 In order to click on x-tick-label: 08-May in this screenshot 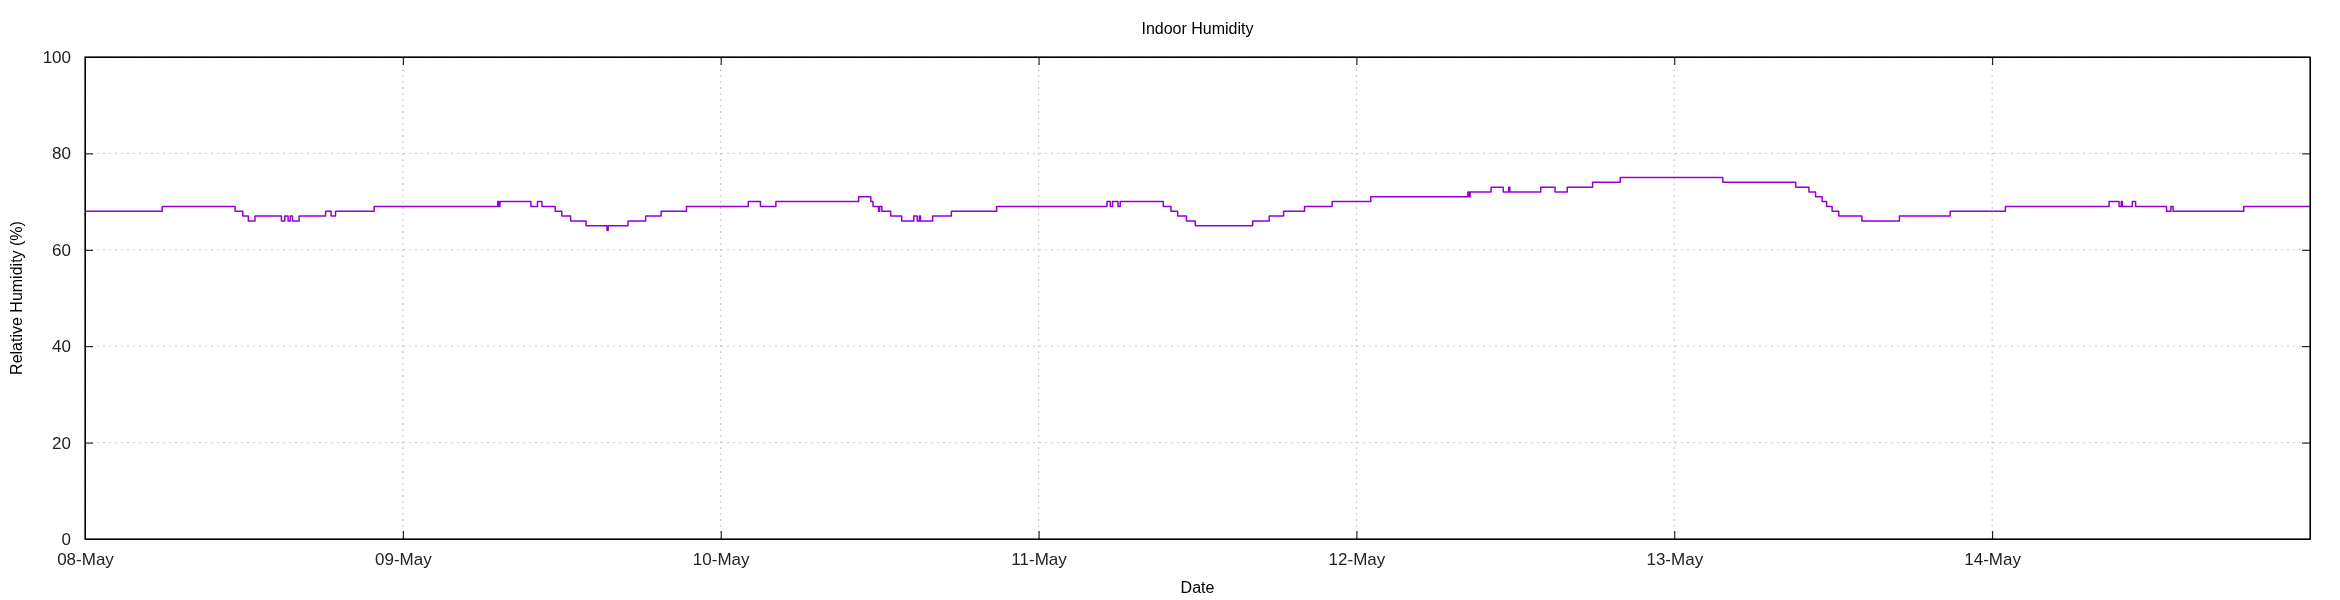, I will do `click(86, 560)`.